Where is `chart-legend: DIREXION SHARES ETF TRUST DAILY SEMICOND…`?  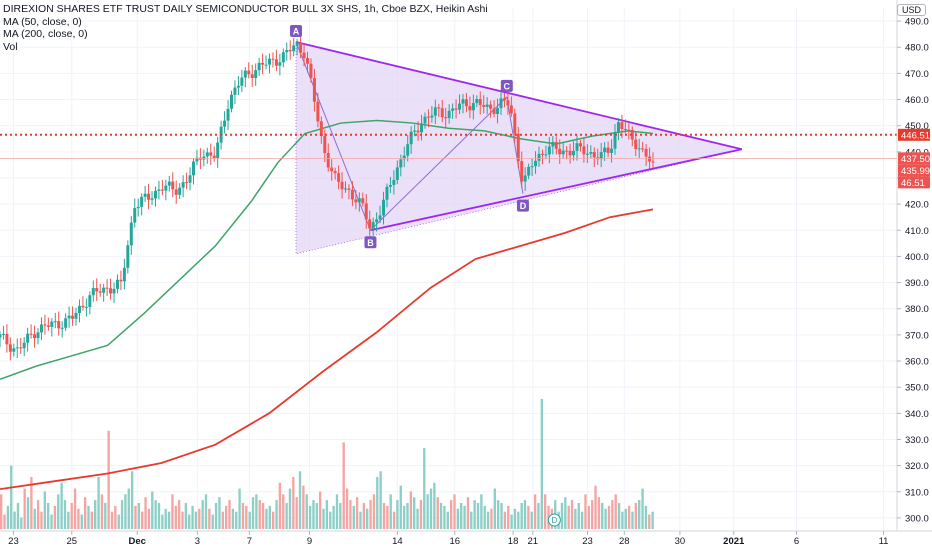 chart-legend: DIREXION SHARES ETF TRUST DAILY SEMICOND… is located at coordinates (245, 28).